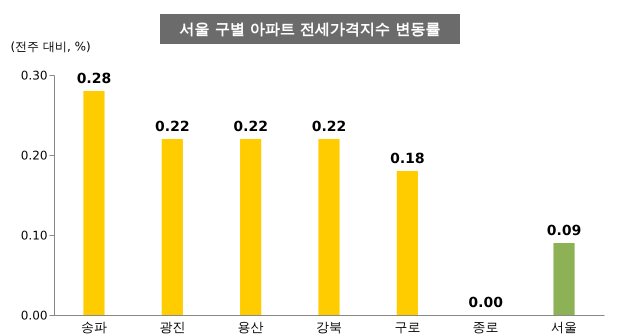 The image size is (617, 335). What do you see at coordinates (251, 327) in the screenshot?
I see `x-tick-label: 용산` at bounding box center [251, 327].